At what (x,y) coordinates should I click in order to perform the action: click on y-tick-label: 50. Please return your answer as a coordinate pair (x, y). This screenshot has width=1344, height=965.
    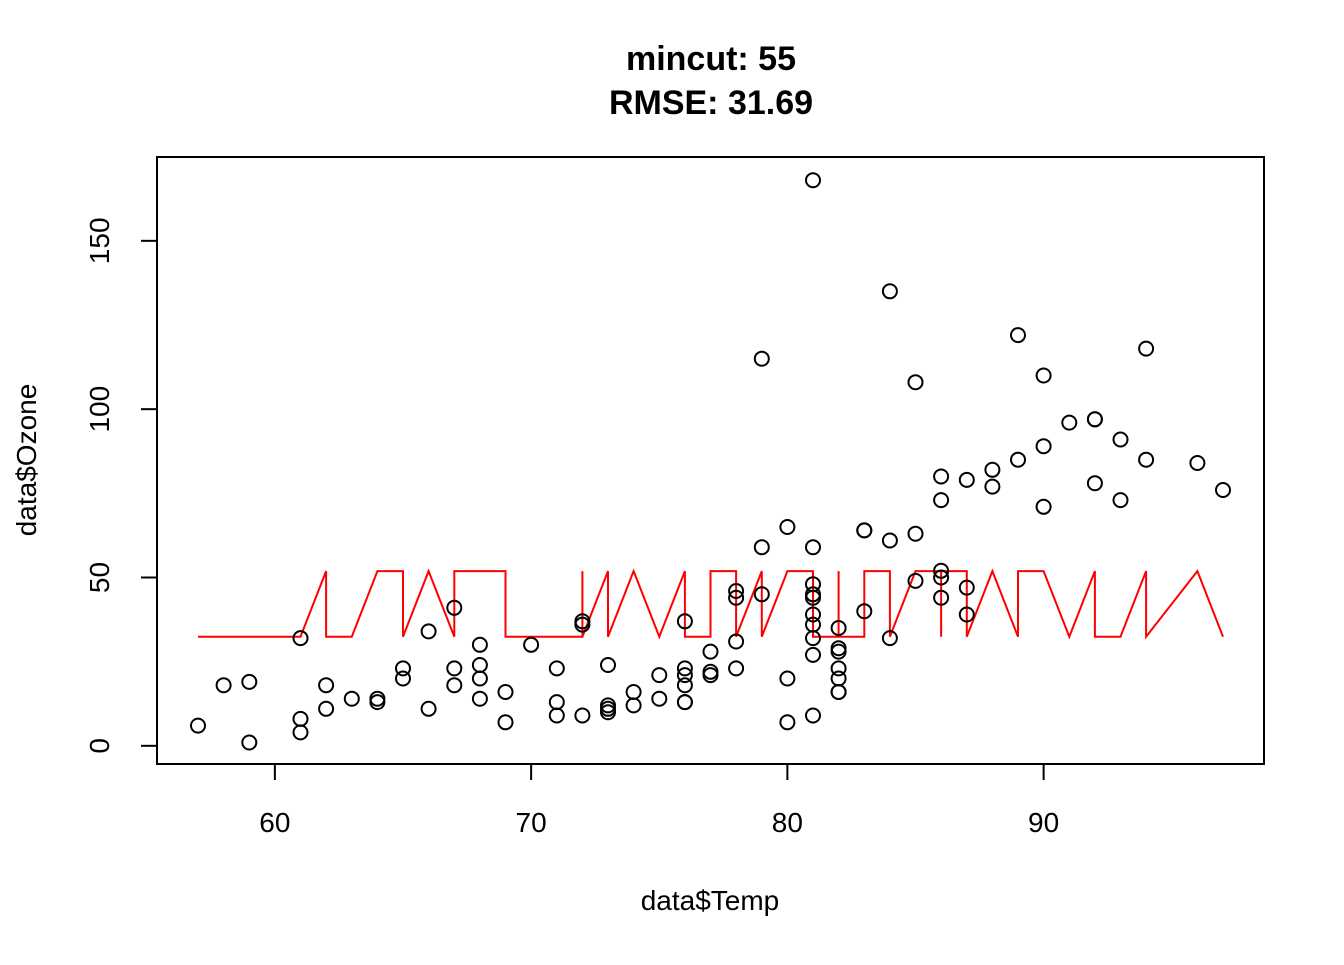
    Looking at the image, I should click on (99, 577).